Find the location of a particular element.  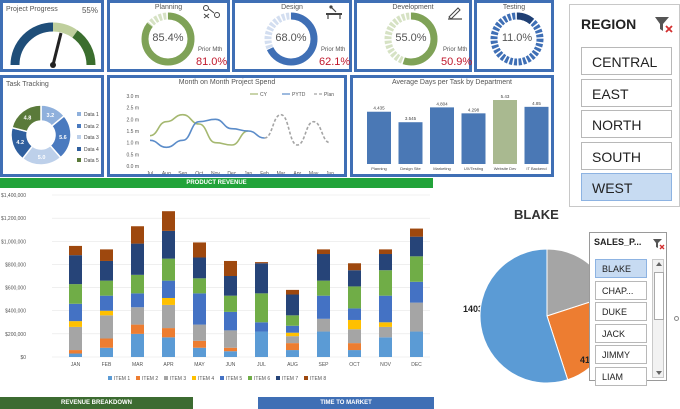

x-tick-label: FEB is located at coordinates (107, 365).